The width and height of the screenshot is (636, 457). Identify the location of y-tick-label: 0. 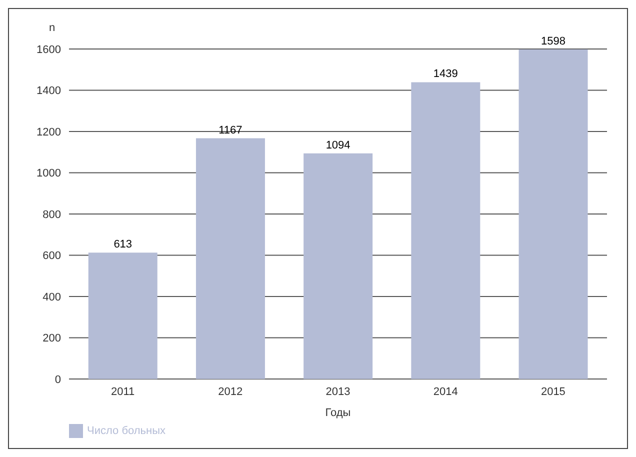
(57, 380).